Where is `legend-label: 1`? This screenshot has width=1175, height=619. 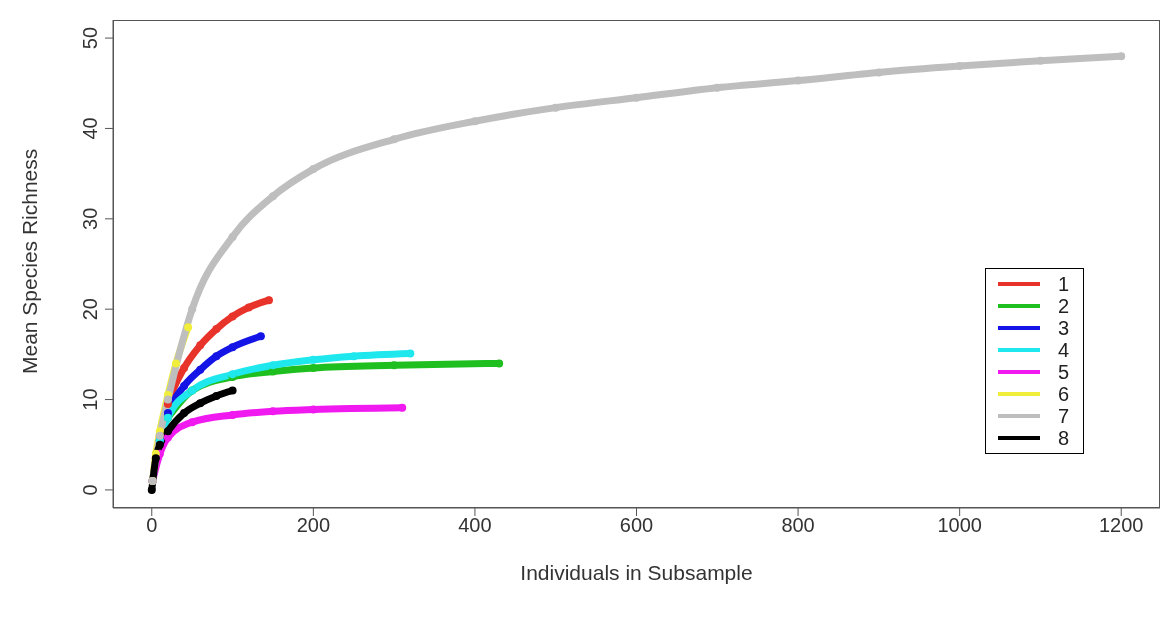 legend-label: 1 is located at coordinates (1064, 284).